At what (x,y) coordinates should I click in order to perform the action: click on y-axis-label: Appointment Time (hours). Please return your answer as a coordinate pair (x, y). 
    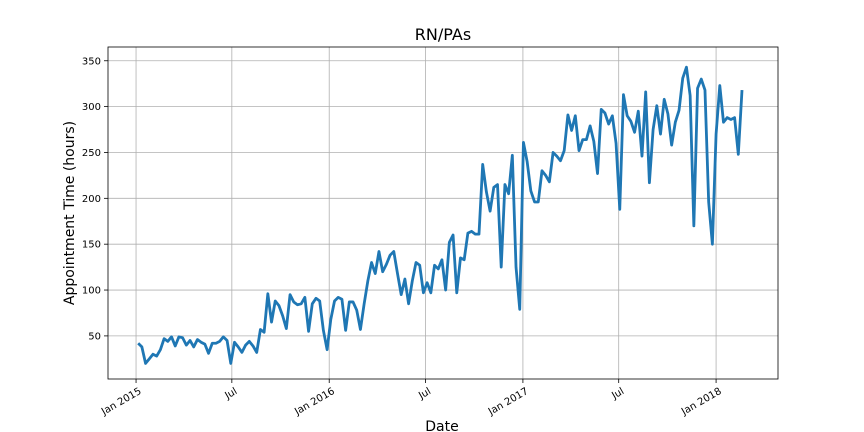
    Looking at the image, I should click on (70, 213).